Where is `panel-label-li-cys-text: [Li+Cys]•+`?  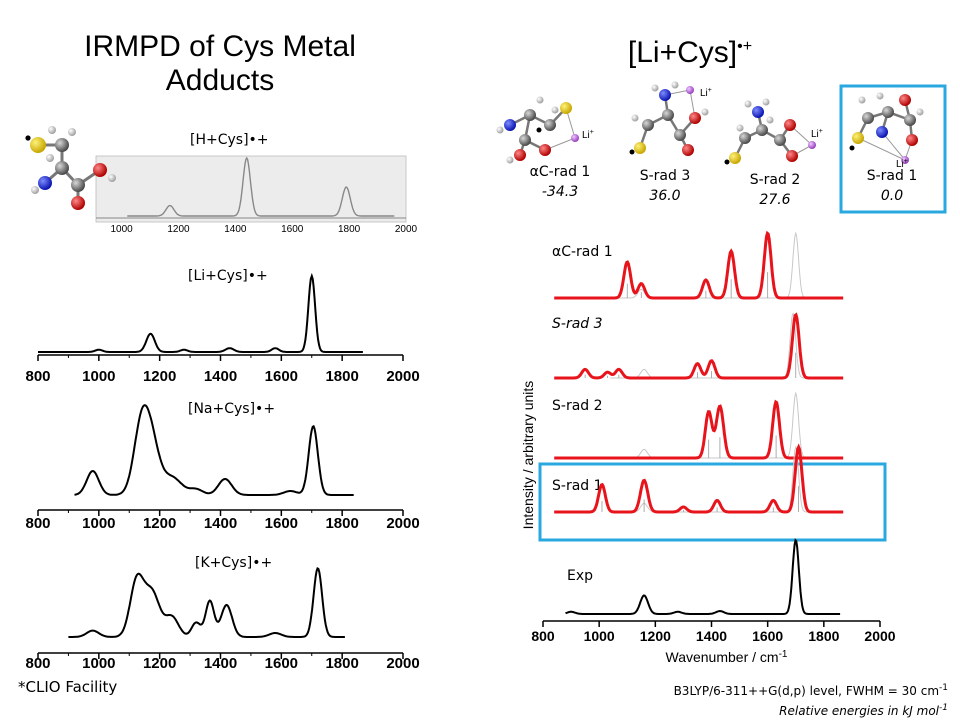 panel-label-li-cys-text: [Li+Cys]•+ is located at coordinates (228, 276).